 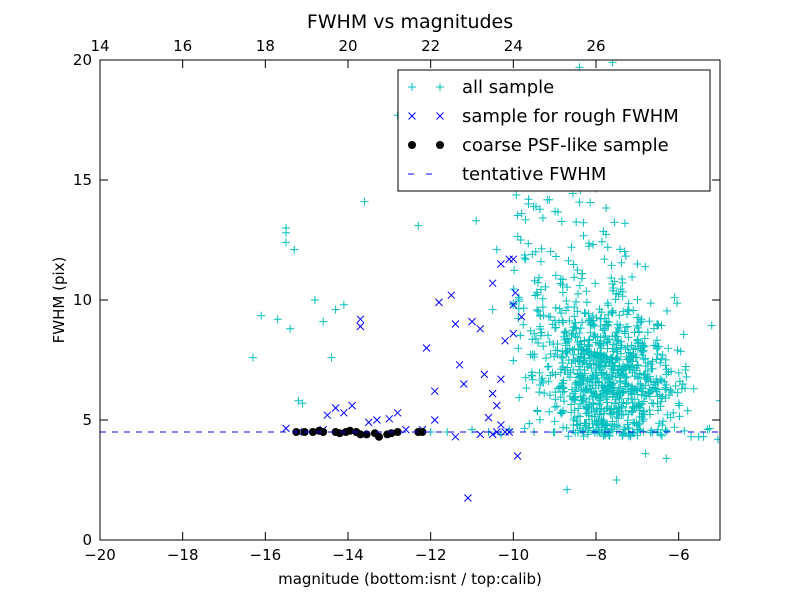 What do you see at coordinates (87, 540) in the screenshot?
I see `y-tick-label: 0` at bounding box center [87, 540].